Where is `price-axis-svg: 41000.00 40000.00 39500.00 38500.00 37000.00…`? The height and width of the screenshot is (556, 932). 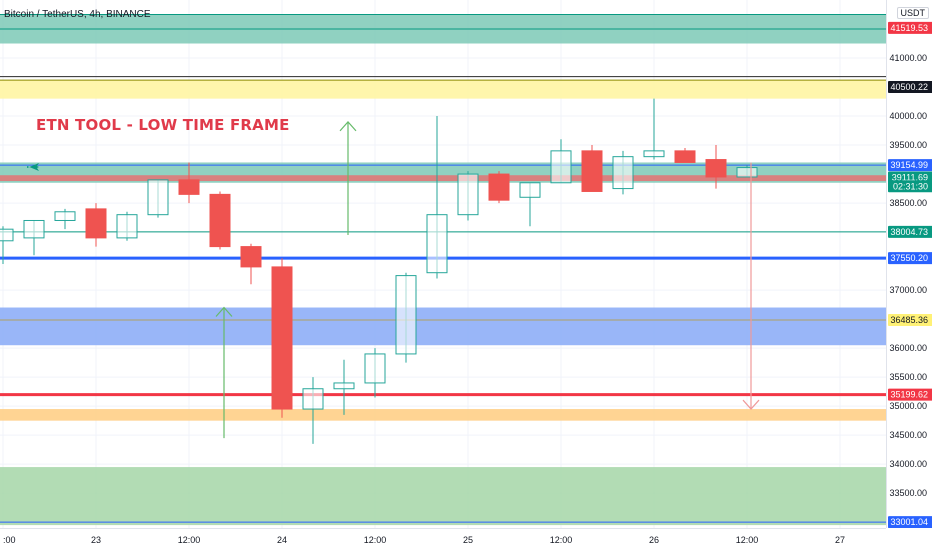
price-axis-svg: 41000.00 40000.00 39500.00 38500.00 37000.00… is located at coordinates (910, 275).